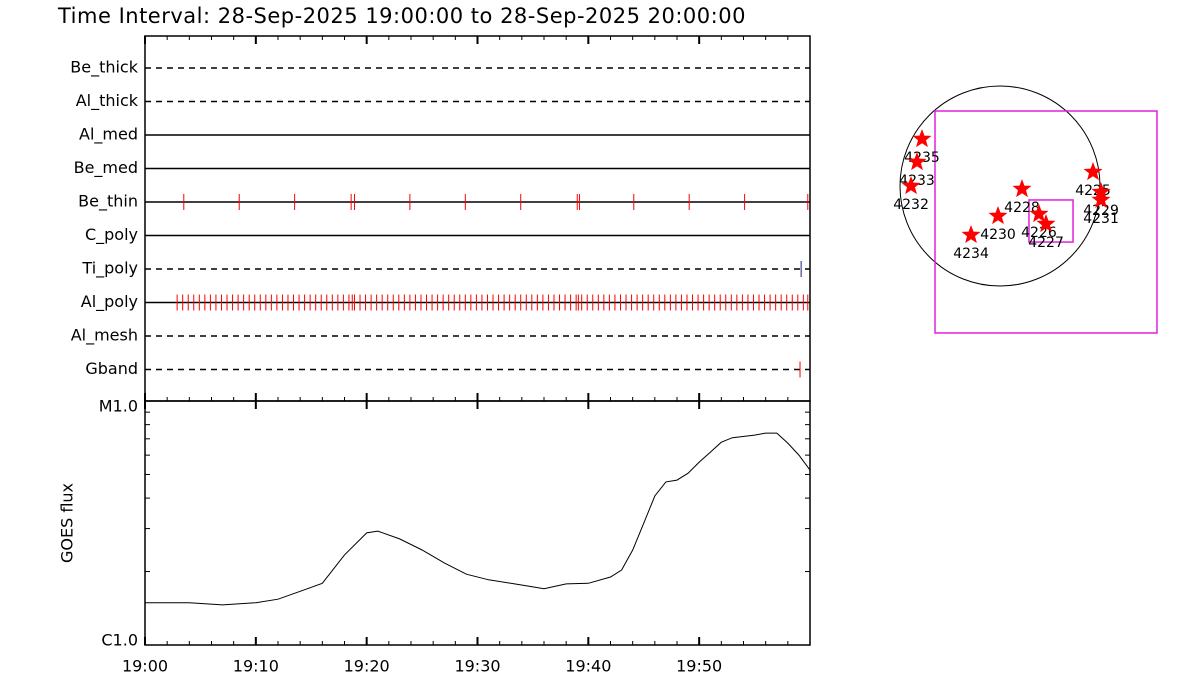 The height and width of the screenshot is (700, 1200). Describe the element at coordinates (111, 235) in the screenshot. I see `row-label: C_poly` at that location.